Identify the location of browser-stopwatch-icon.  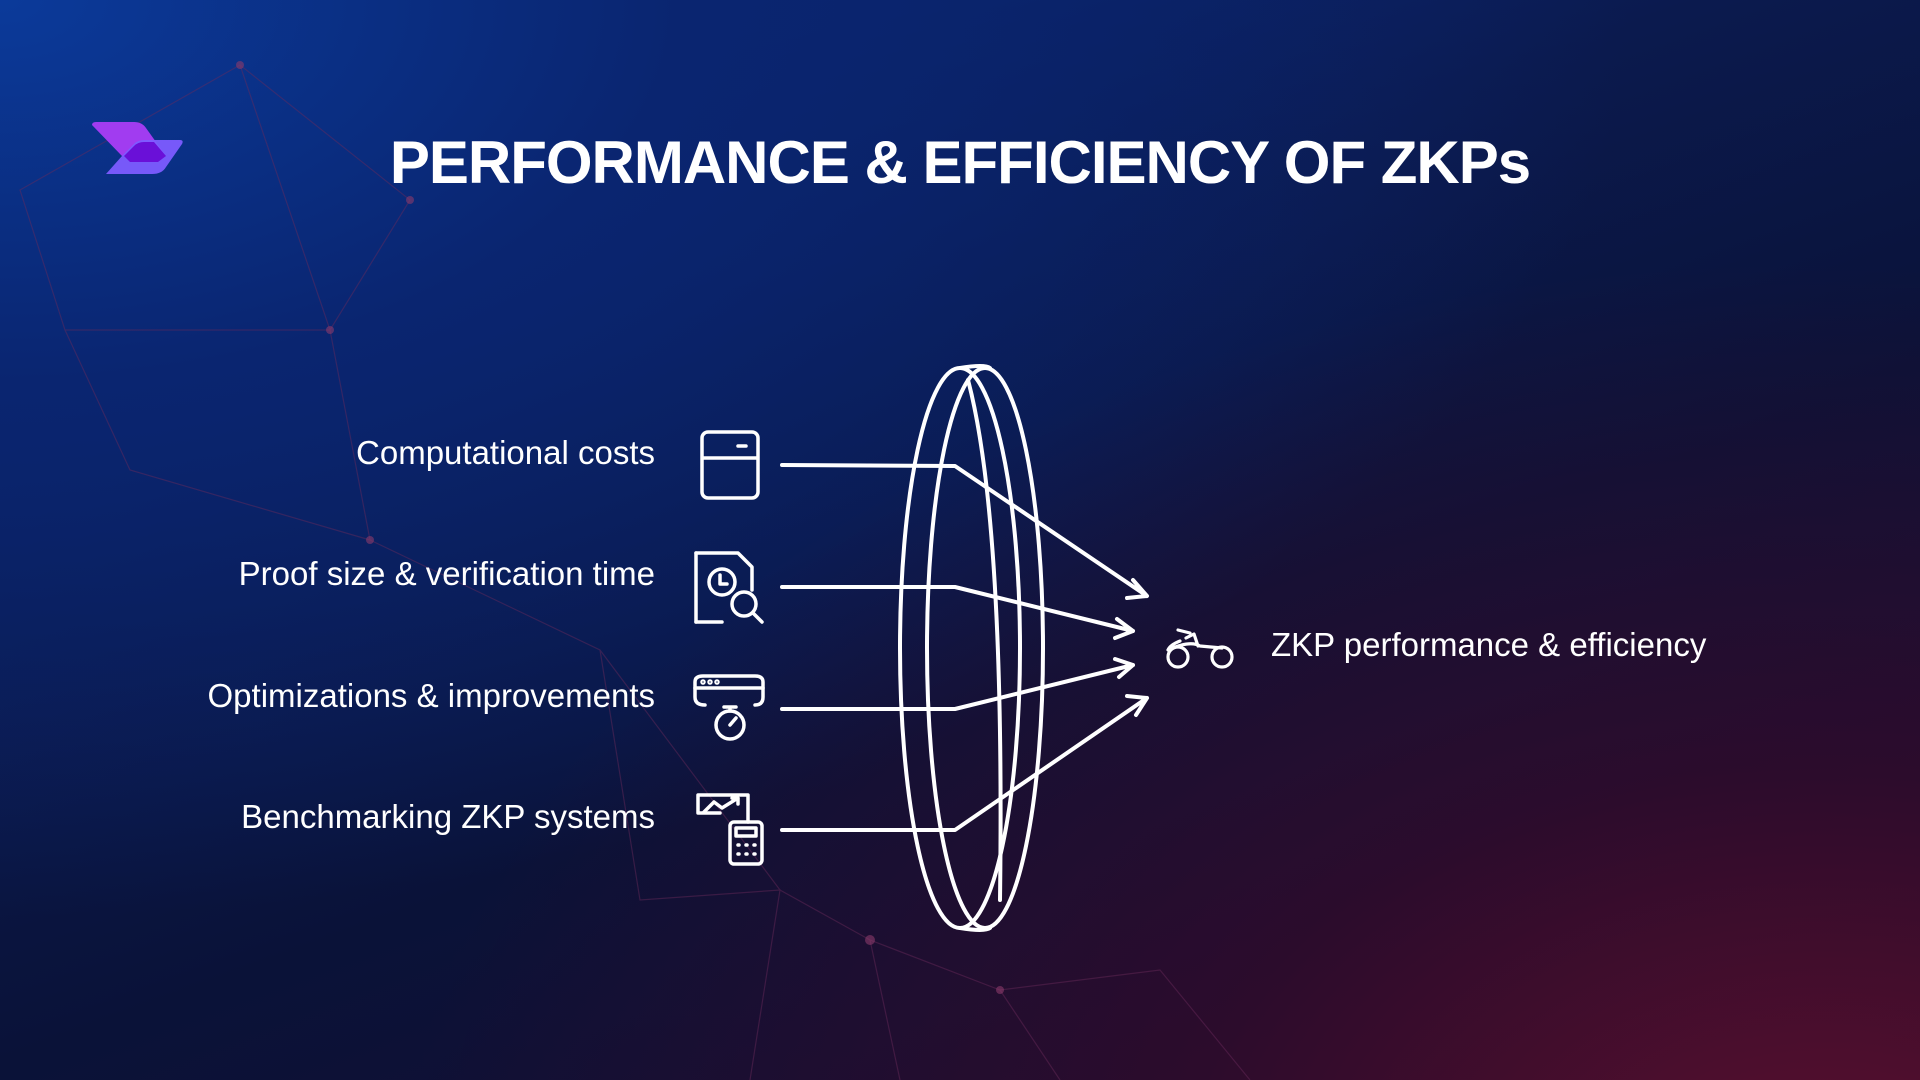
(729, 707).